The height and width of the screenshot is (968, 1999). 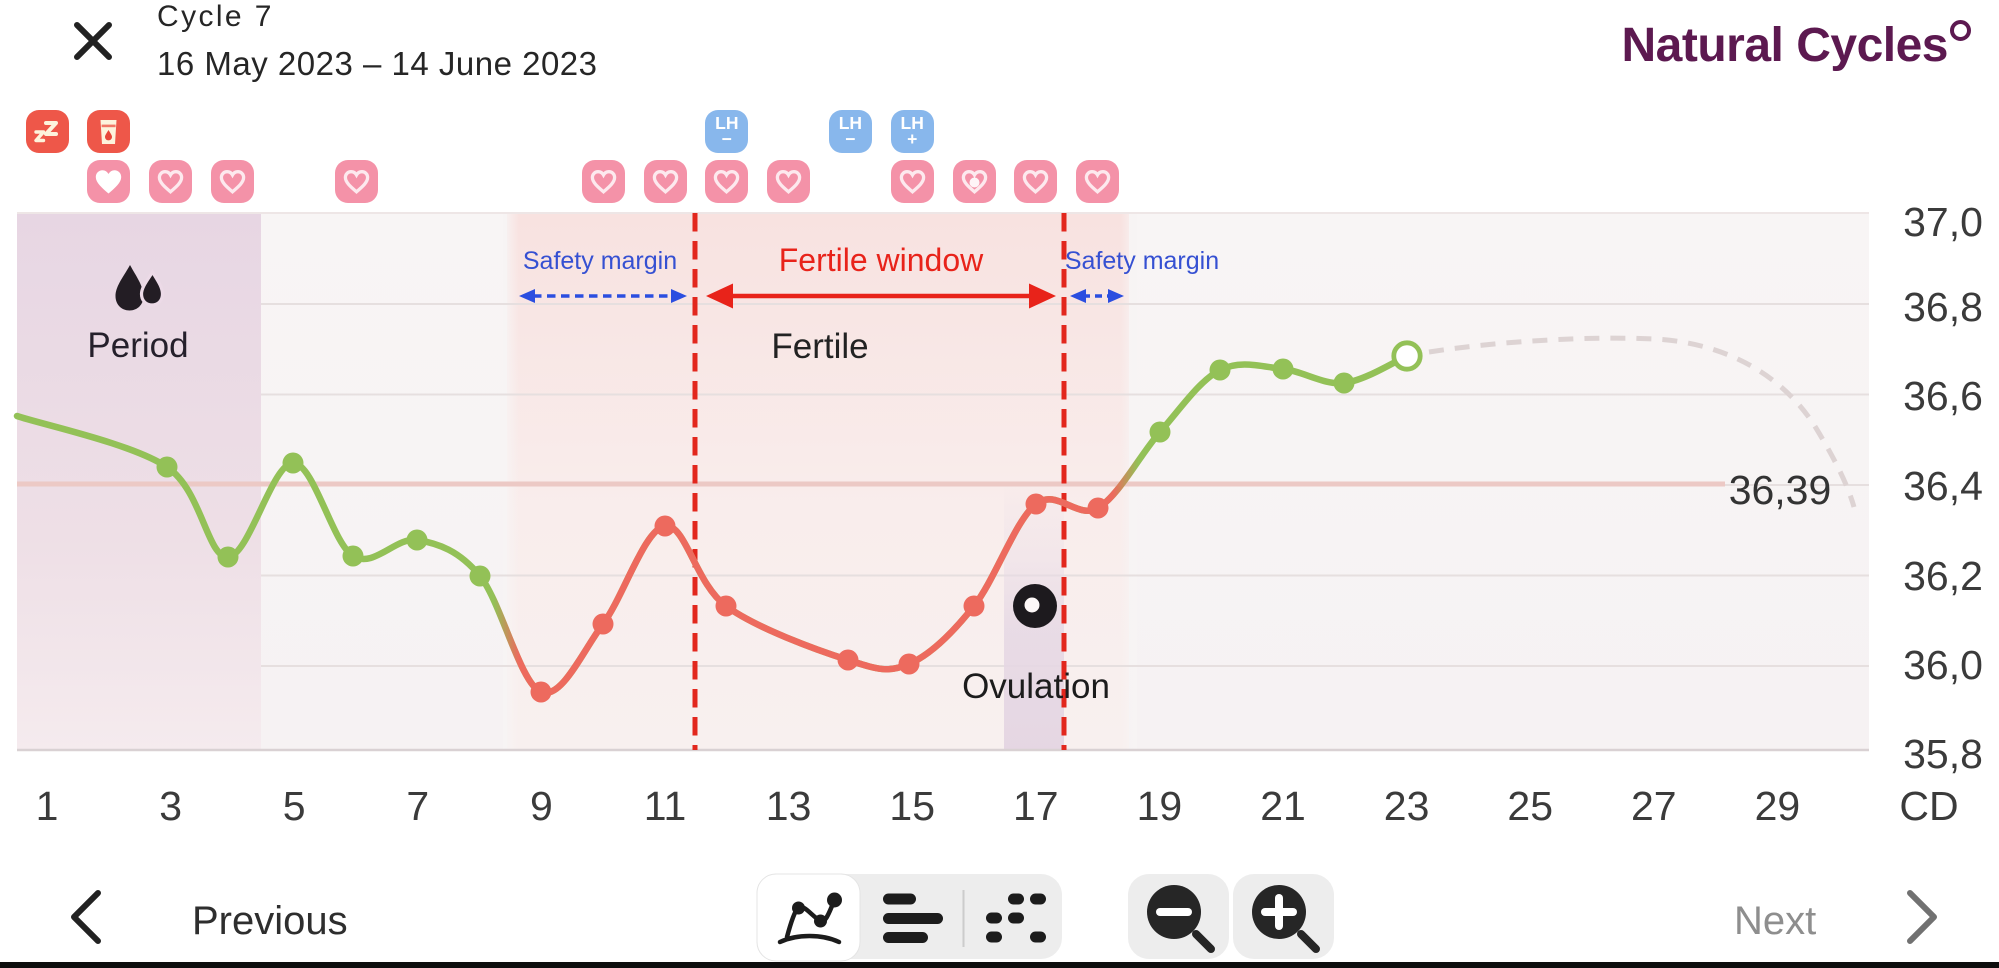 I want to click on svg-text: 36,39, so click(x=1780, y=490).